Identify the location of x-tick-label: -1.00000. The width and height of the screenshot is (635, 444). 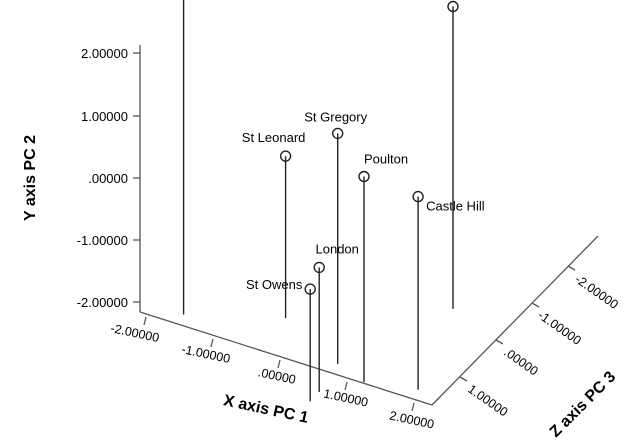
(205, 354).